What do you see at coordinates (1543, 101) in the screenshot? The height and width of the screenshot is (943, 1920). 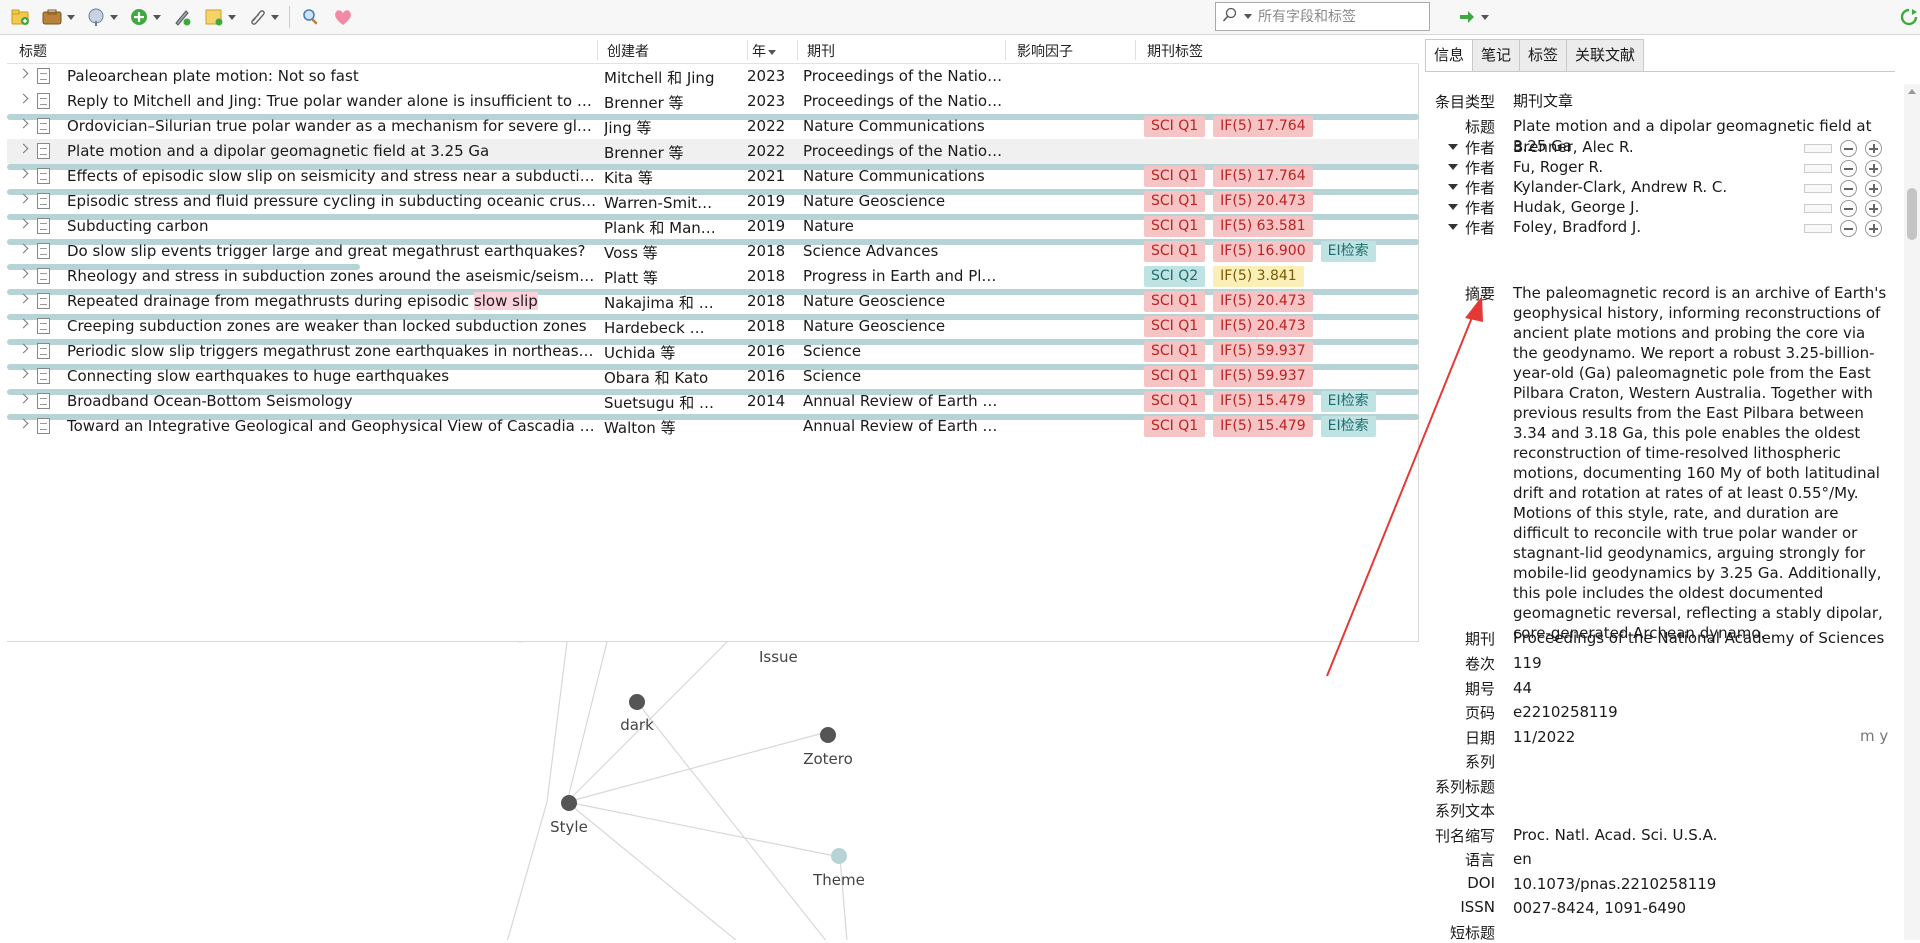 I see `field-item-type: 期刊文章` at bounding box center [1543, 101].